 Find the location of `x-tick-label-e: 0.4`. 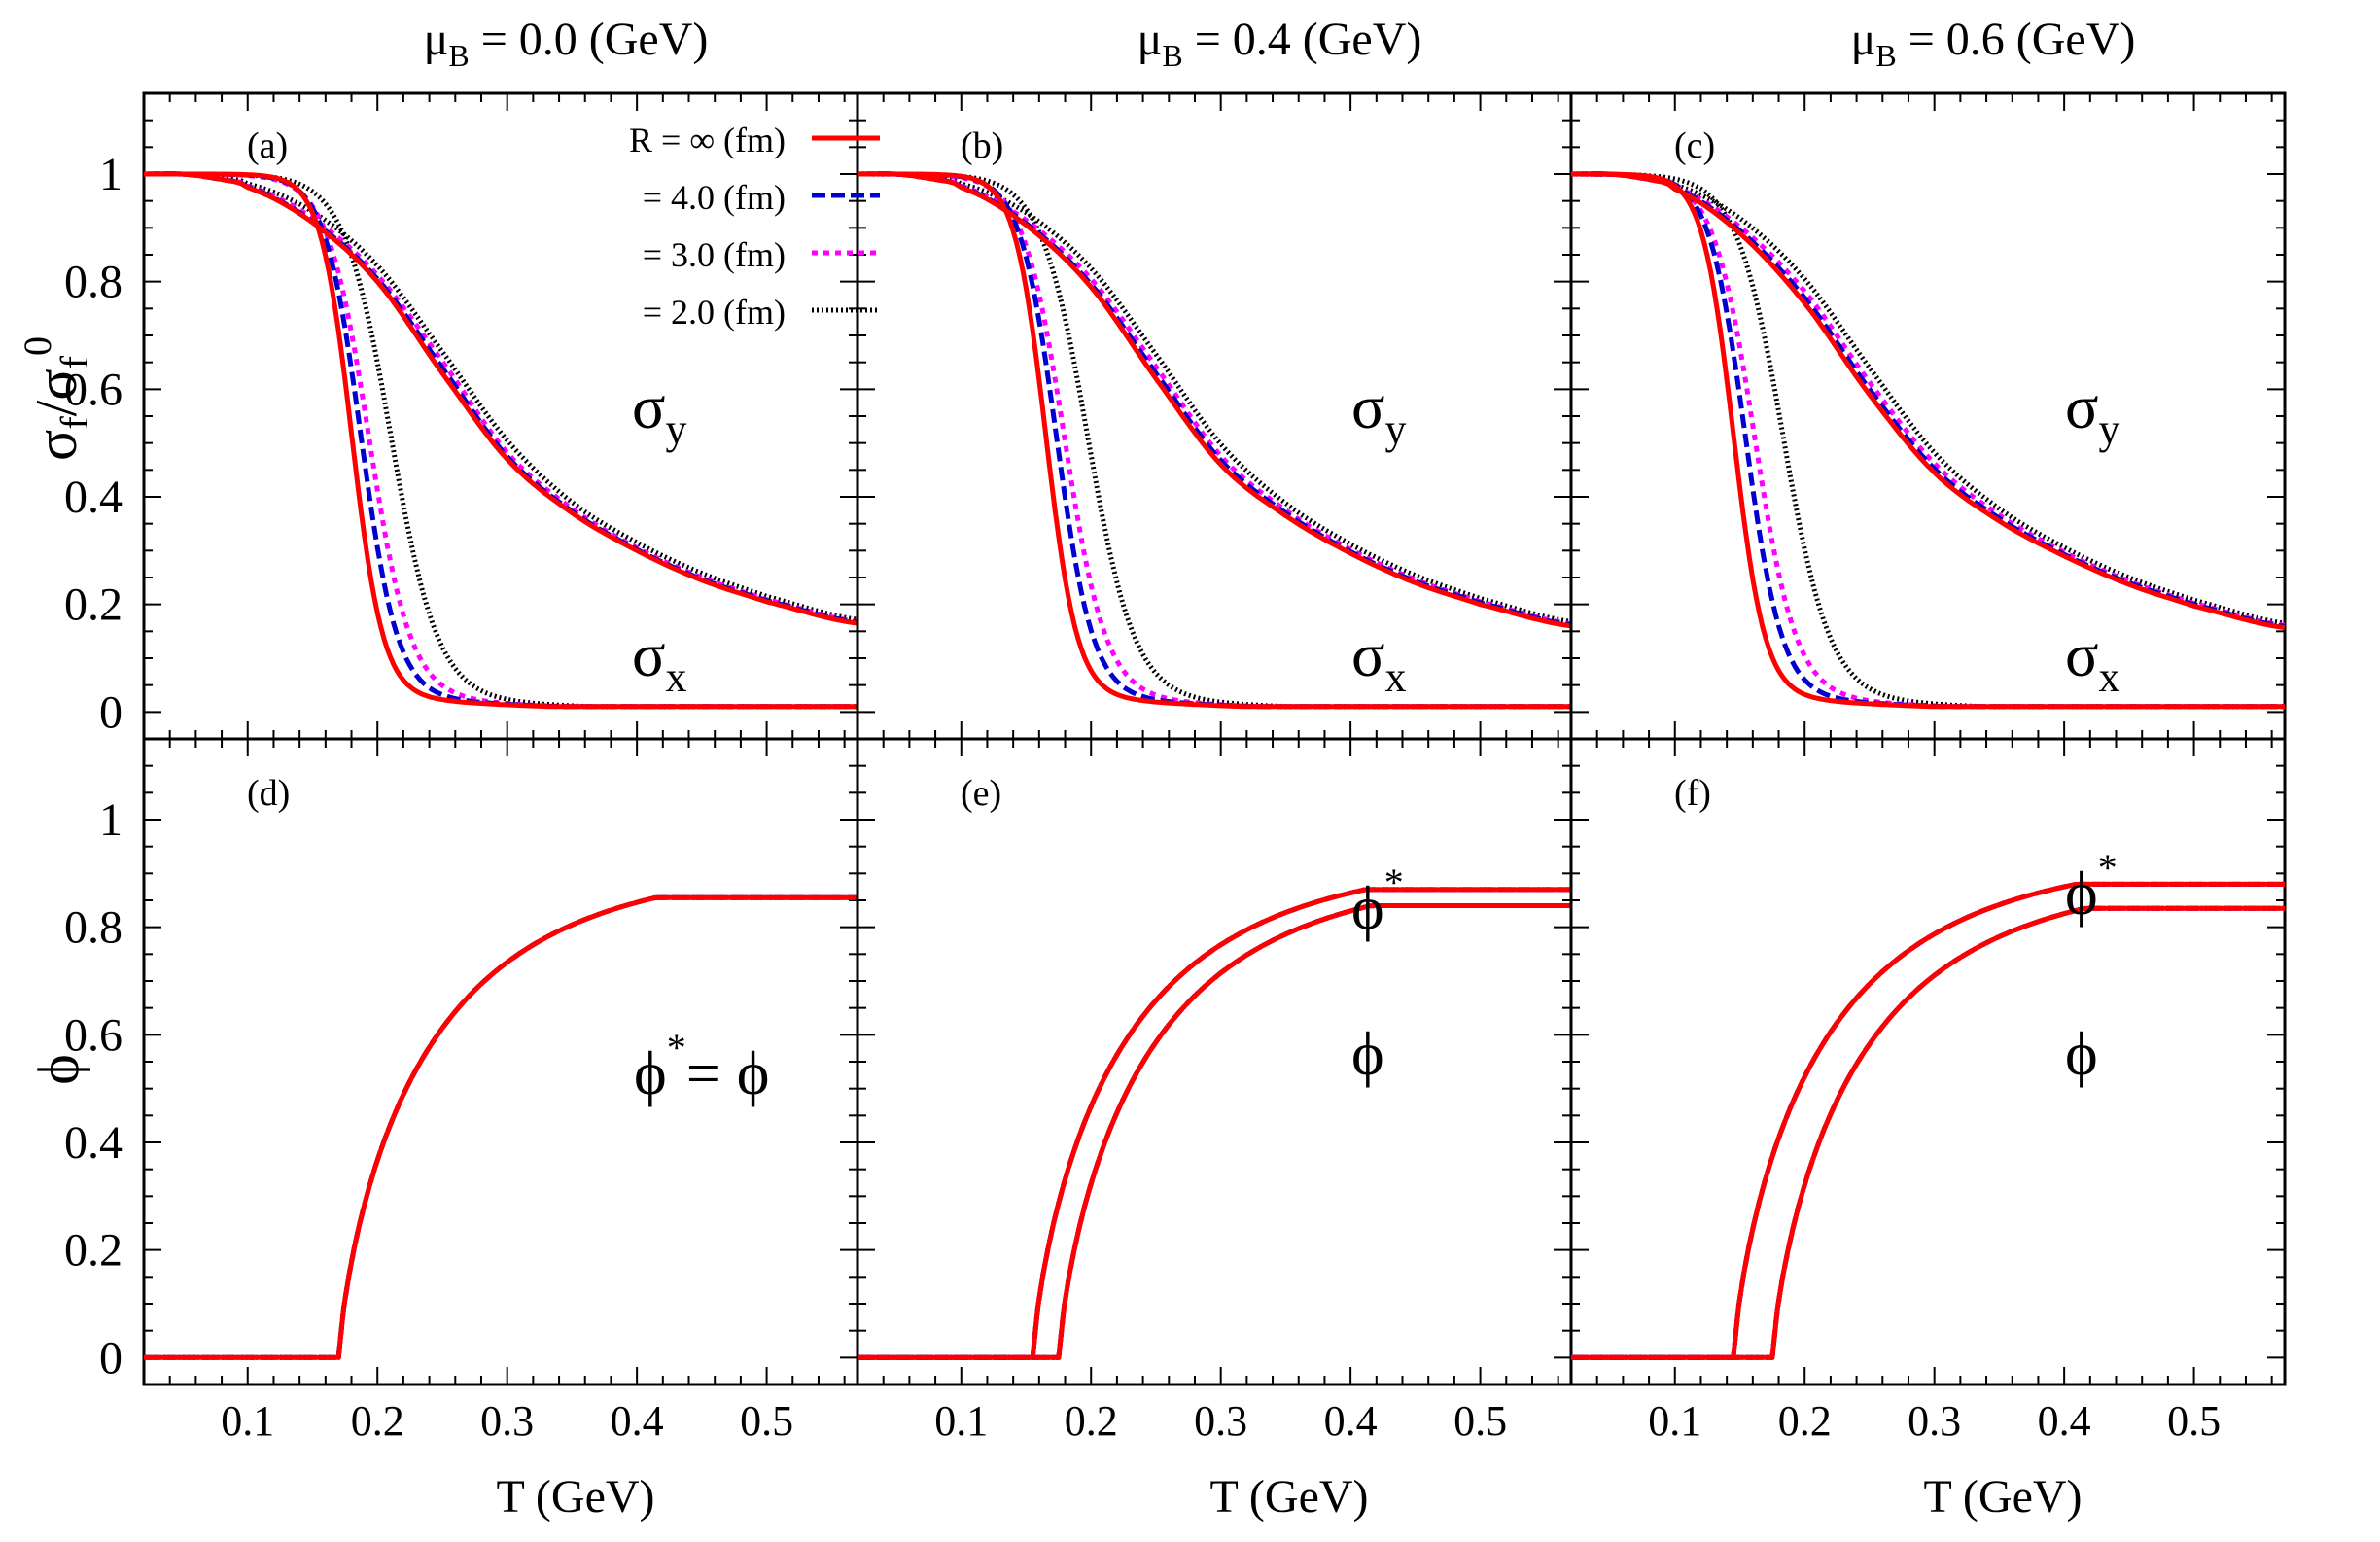

x-tick-label-e: 0.4 is located at coordinates (1351, 1421).